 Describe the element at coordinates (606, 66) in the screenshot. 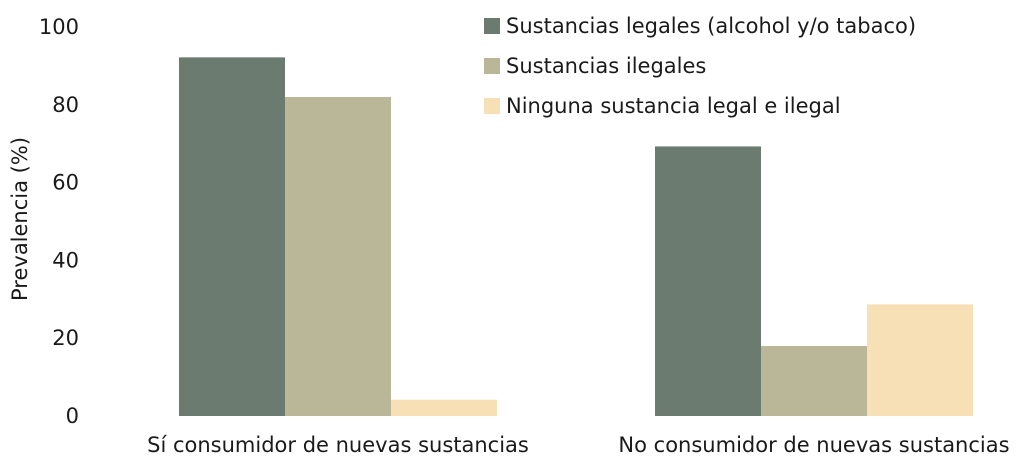

I see `legend-label: Sustancias ilegales` at that location.